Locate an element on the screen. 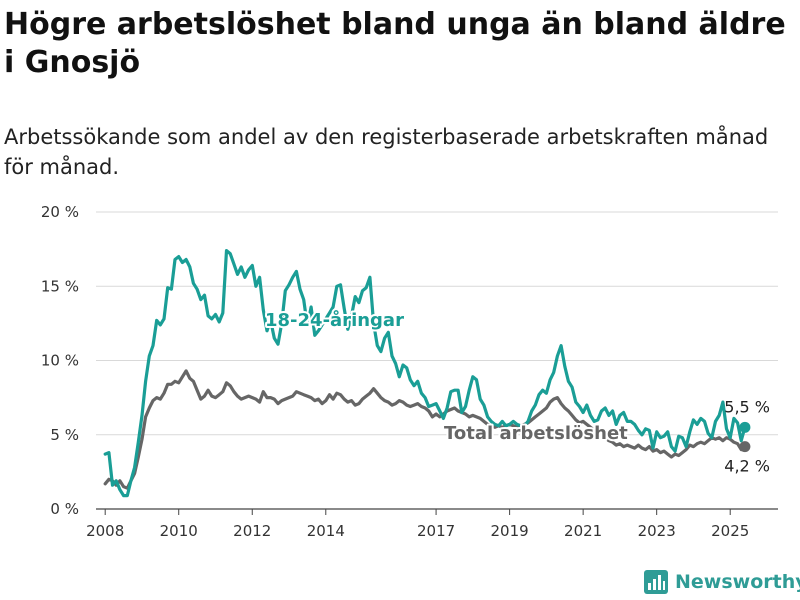  end-label-total: 4,2 % is located at coordinates (747, 466).